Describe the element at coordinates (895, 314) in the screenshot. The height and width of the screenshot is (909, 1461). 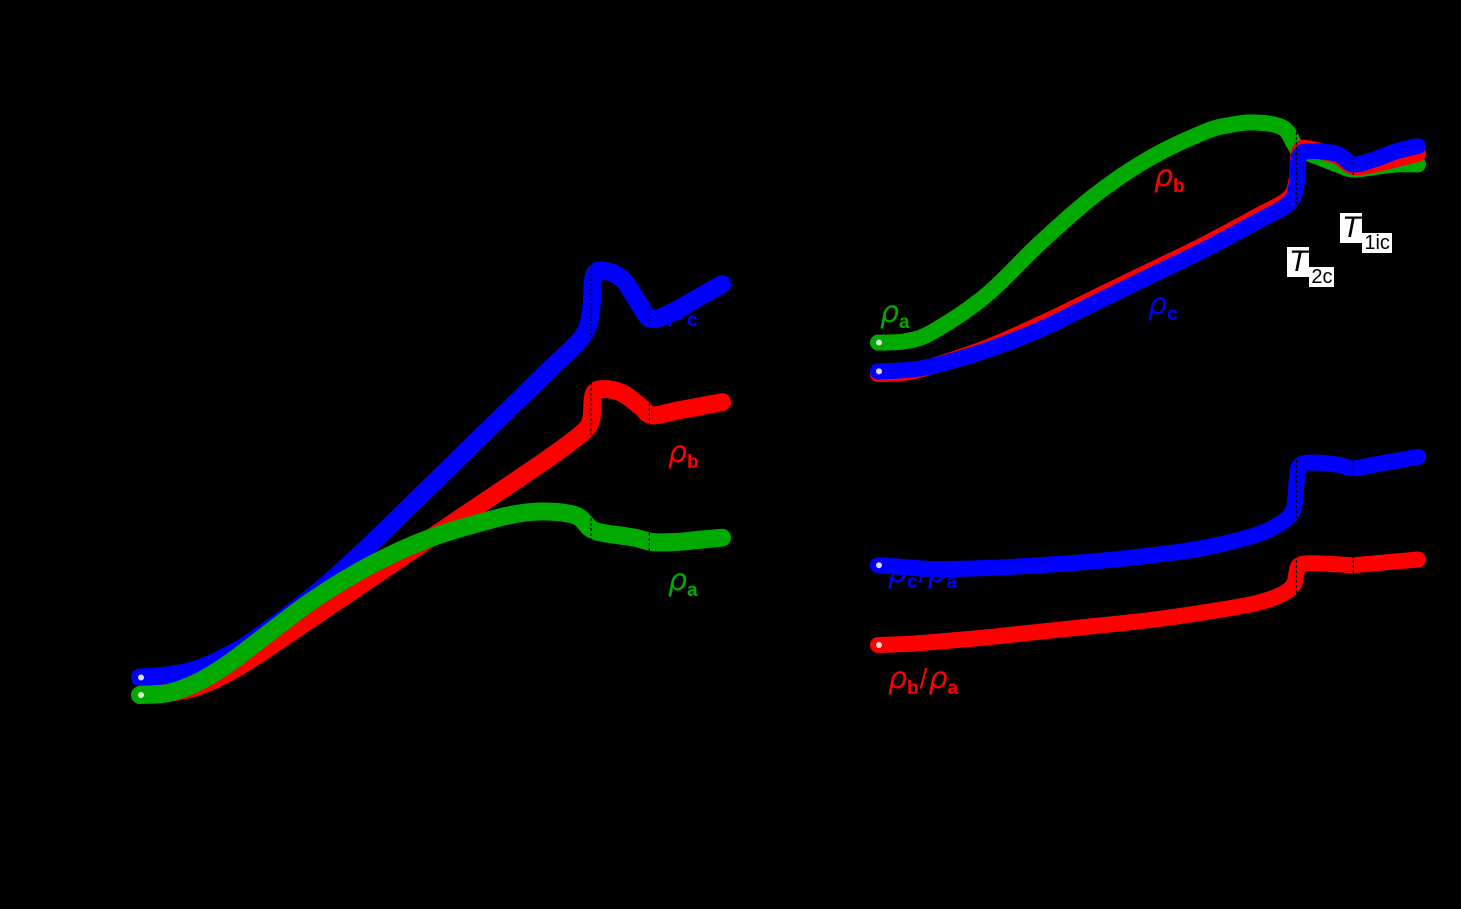
I see `label-rho-a-top-right: ρa` at that location.